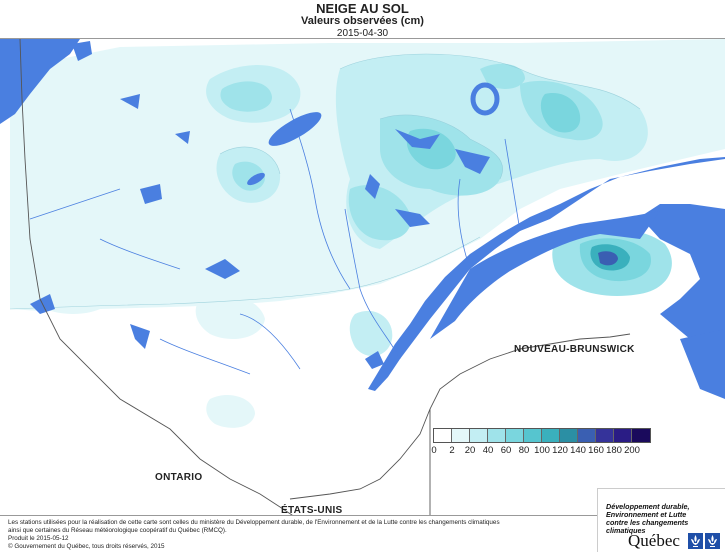  Describe the element at coordinates (547, 444) in the screenshot. I see `color-legend: 0 2 20 40 60 80 100 120 140 160 180 200` at that location.